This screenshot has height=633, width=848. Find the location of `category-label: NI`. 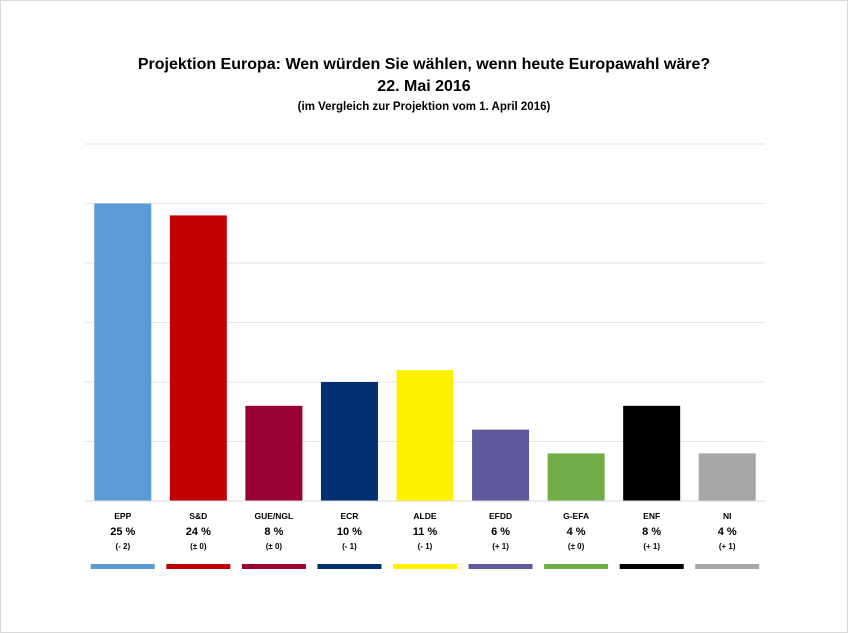

category-label: NI is located at coordinates (727, 516).